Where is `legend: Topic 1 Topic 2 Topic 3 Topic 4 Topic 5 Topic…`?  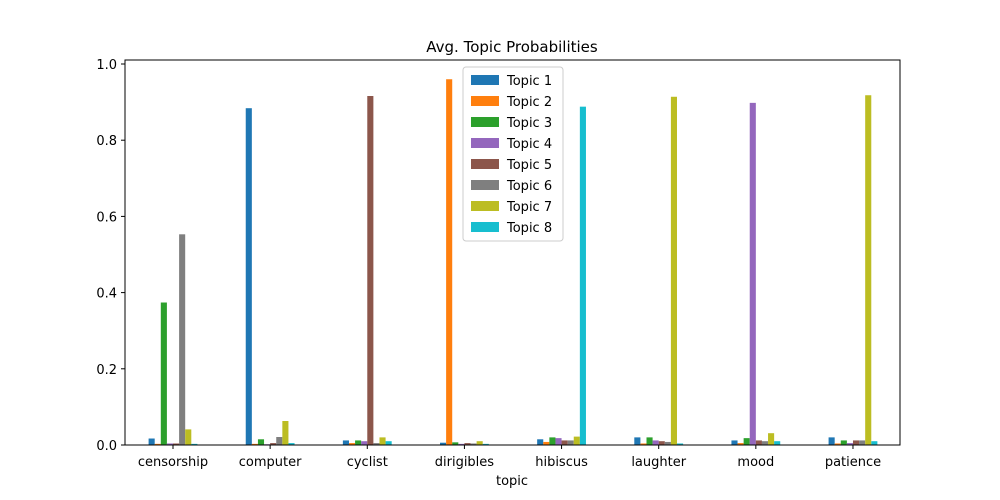 legend: Topic 1 Topic 2 Topic 3 Topic 4 Topic 5 Topic… is located at coordinates (513, 154).